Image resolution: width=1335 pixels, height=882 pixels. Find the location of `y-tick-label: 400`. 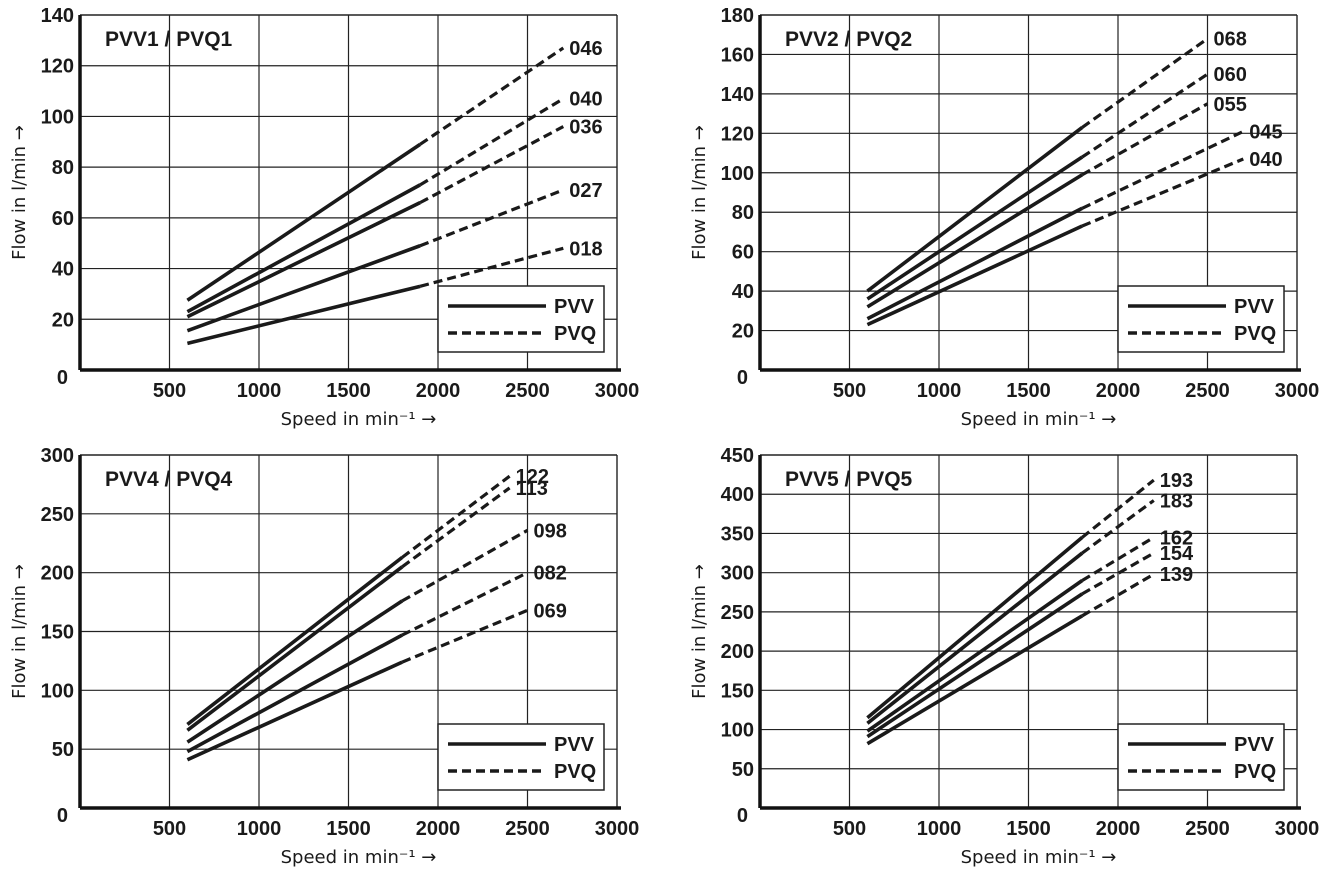

y-tick-label: 400 is located at coordinates (737, 495).